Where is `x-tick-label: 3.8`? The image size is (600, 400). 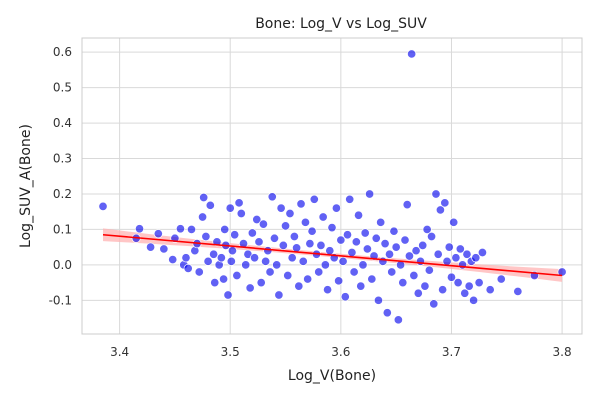 x-tick-label: 3.8 is located at coordinates (562, 352).